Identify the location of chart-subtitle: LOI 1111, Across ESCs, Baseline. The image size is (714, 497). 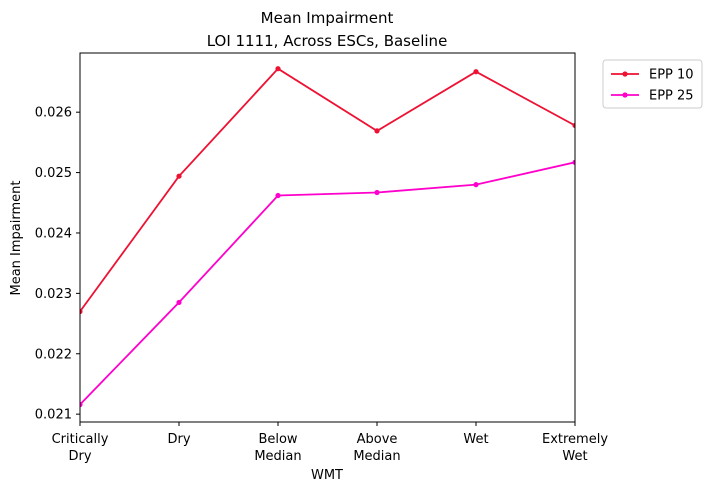
(327, 41).